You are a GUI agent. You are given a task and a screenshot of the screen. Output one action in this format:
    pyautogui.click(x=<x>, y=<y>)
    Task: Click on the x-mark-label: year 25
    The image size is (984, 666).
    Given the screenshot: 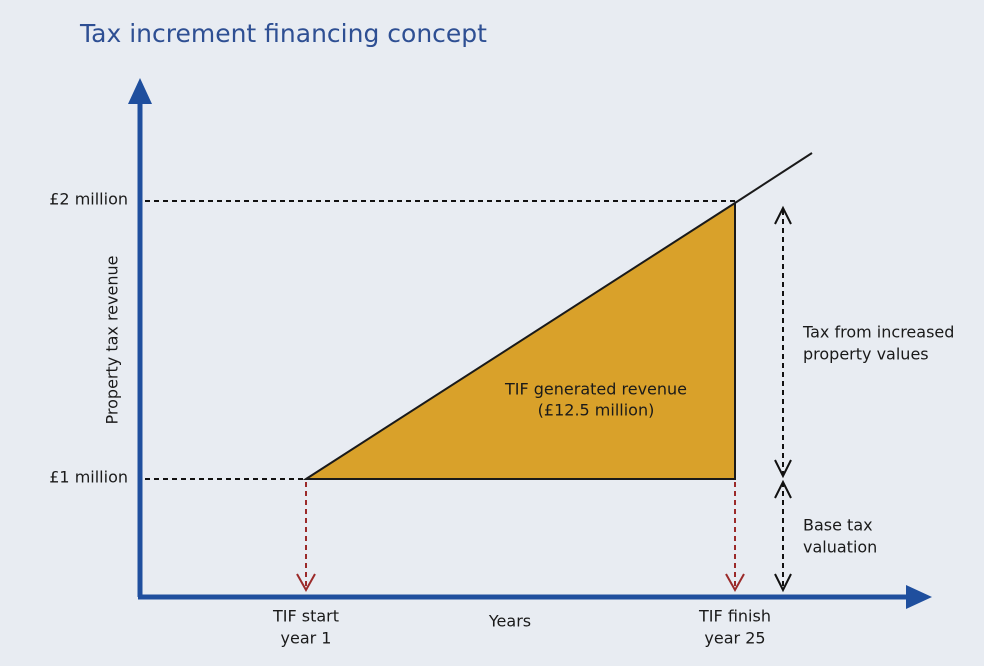 What is the action you would take?
    pyautogui.click(x=734, y=638)
    